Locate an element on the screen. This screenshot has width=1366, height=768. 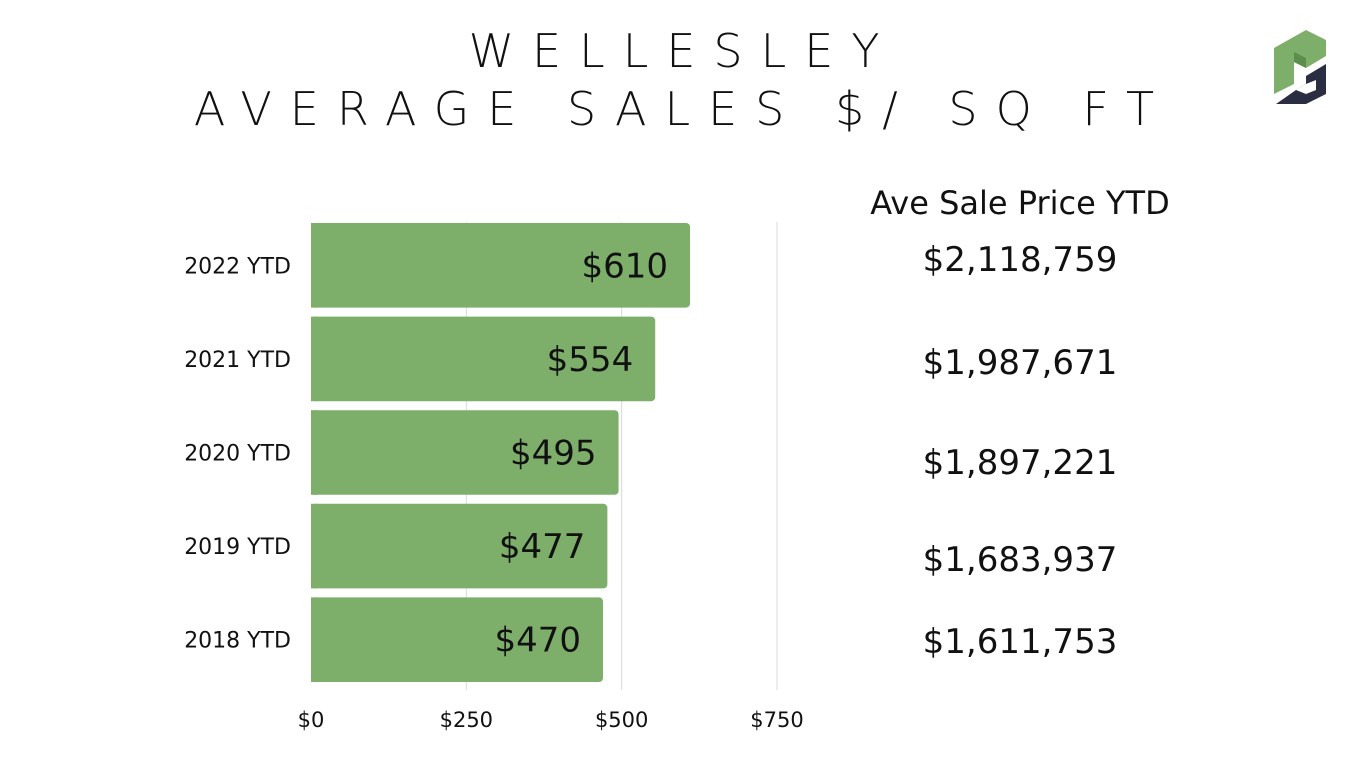
category-label: 2019 YTD is located at coordinates (237, 547).